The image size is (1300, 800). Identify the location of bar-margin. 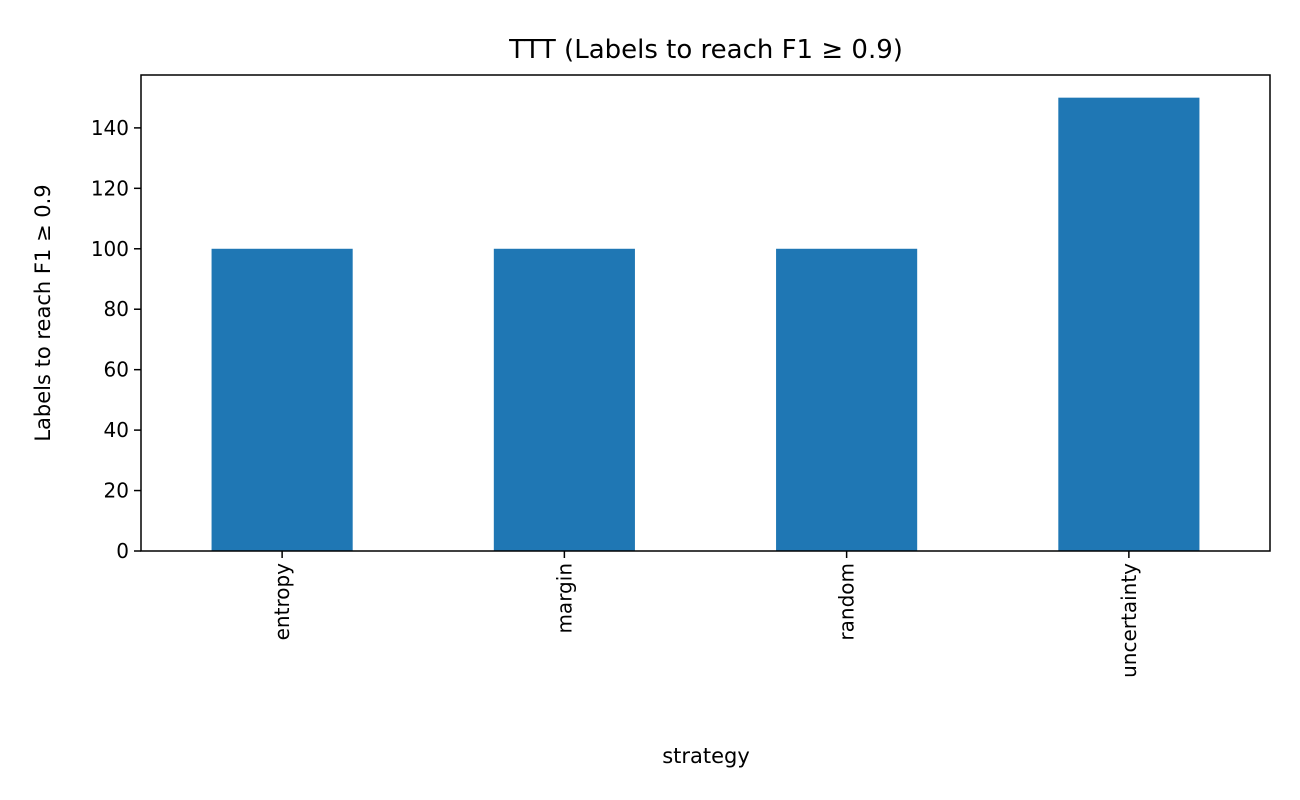
(564, 399).